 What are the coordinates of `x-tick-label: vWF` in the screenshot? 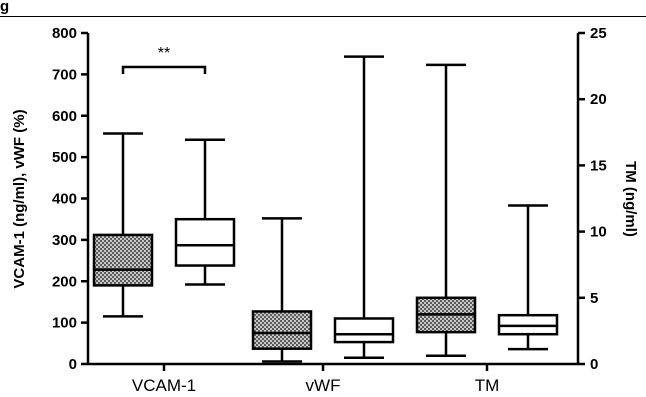 It's located at (323, 385).